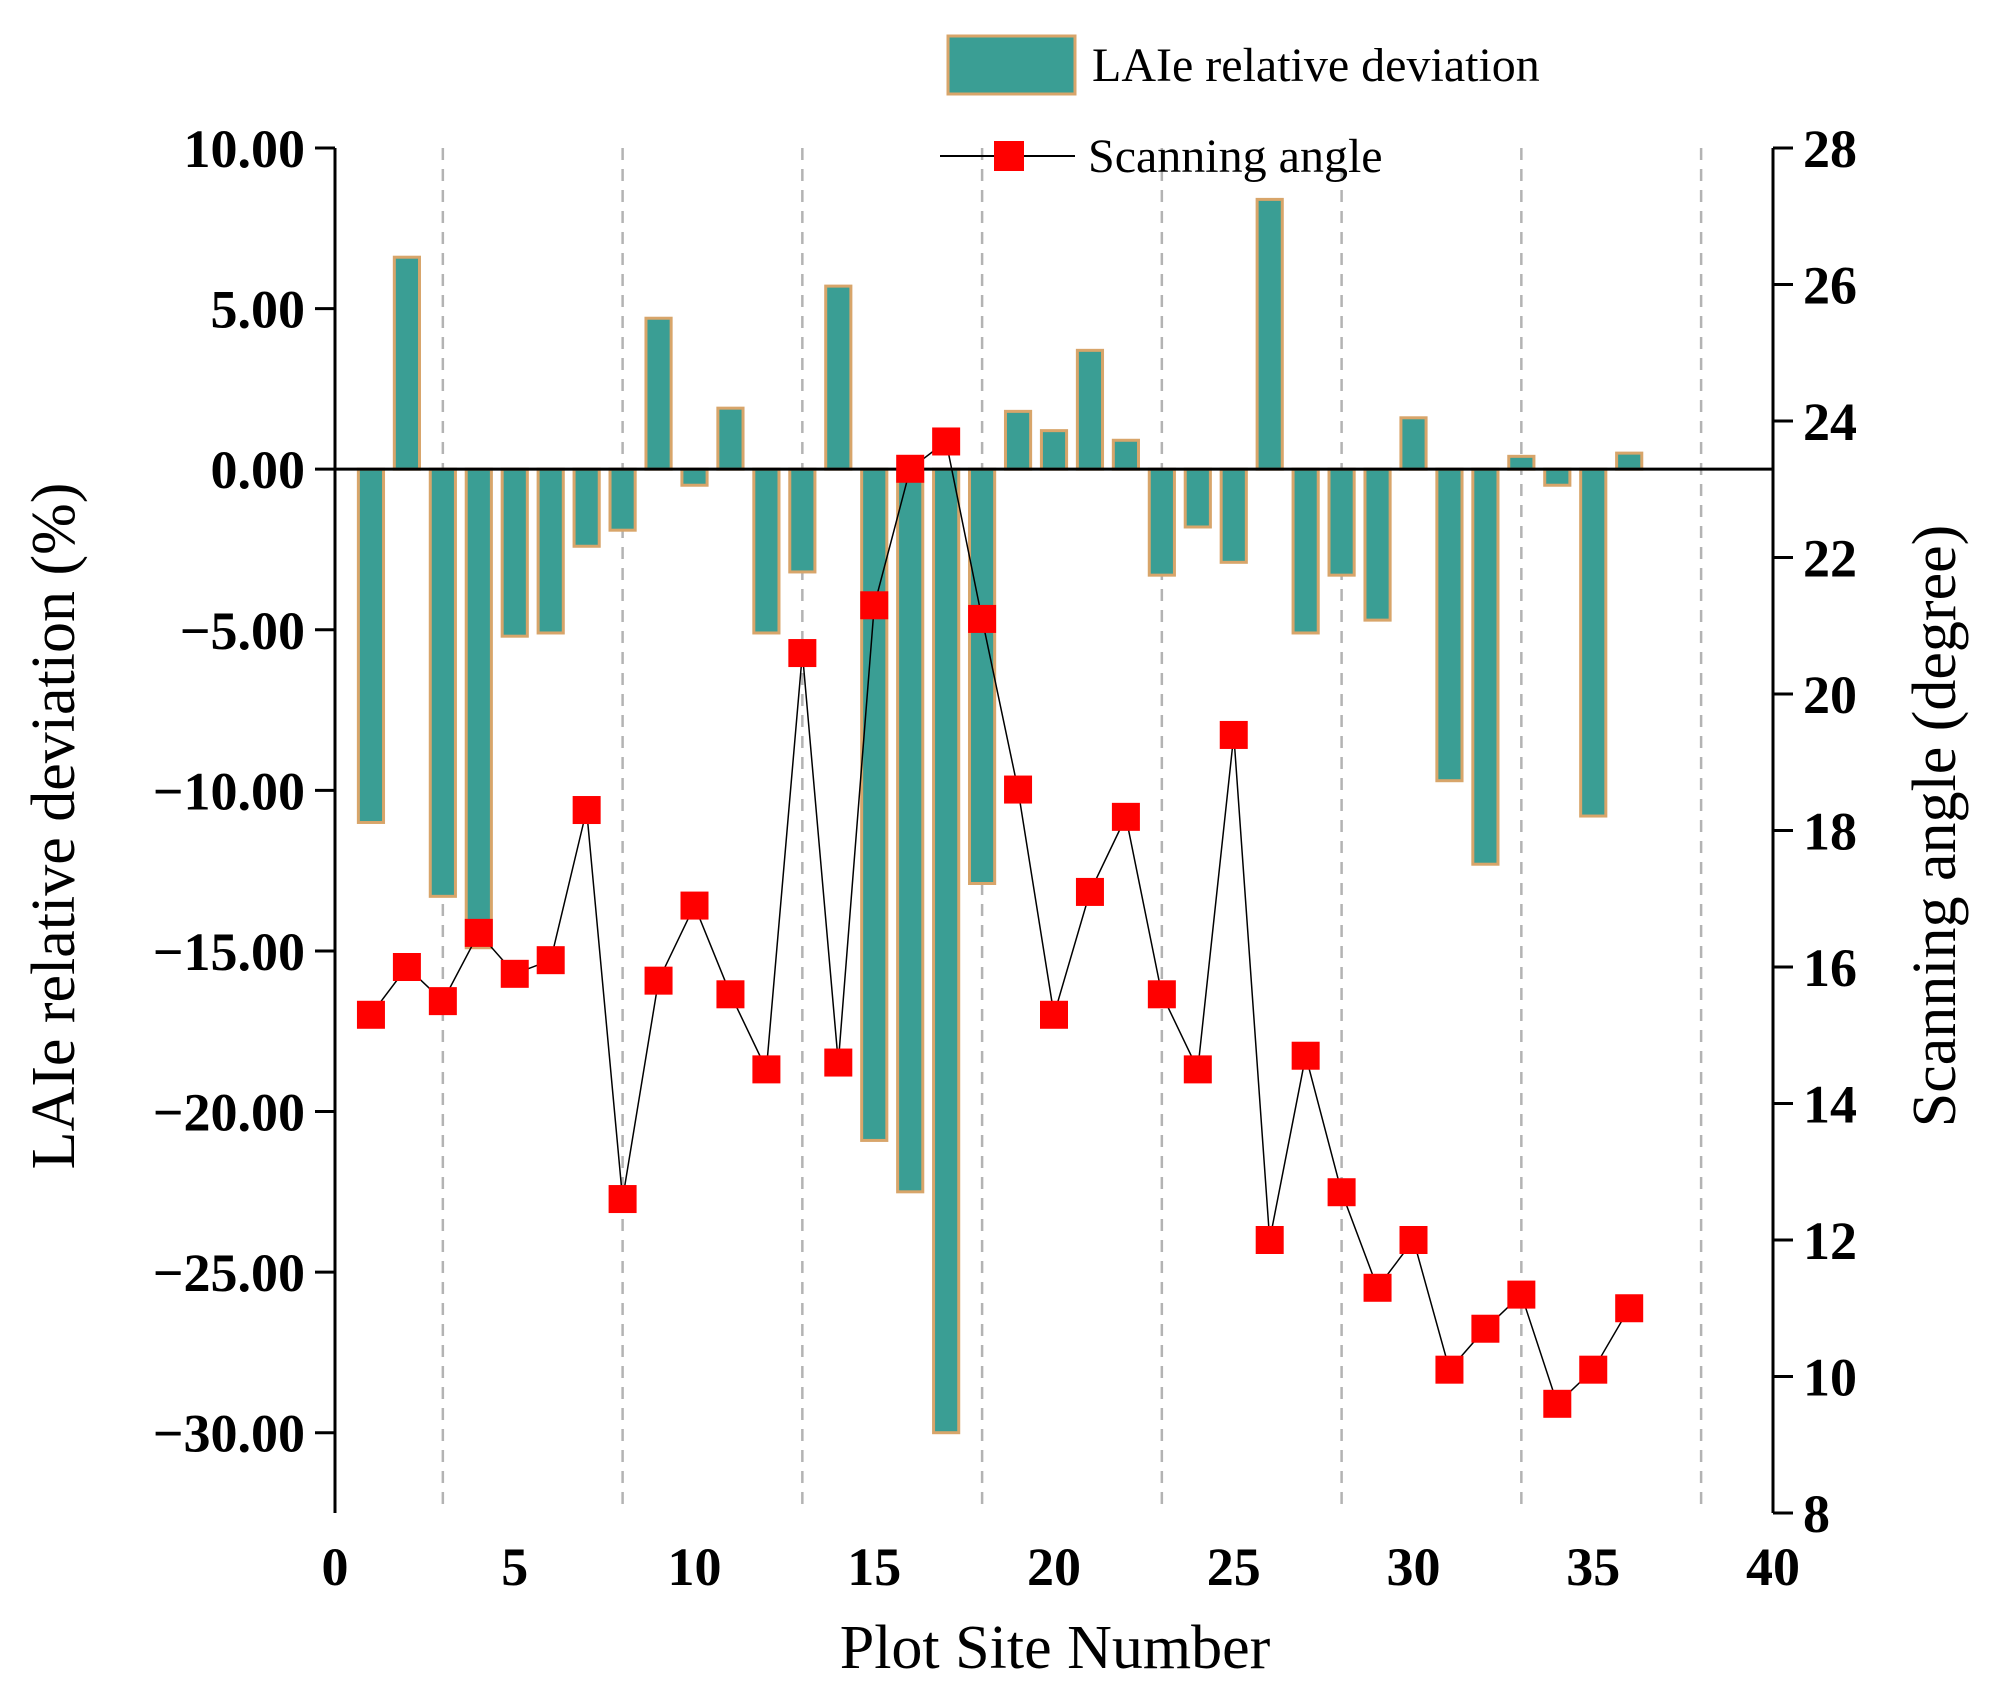  I want to click on legend-line-marker, so click(1009, 156).